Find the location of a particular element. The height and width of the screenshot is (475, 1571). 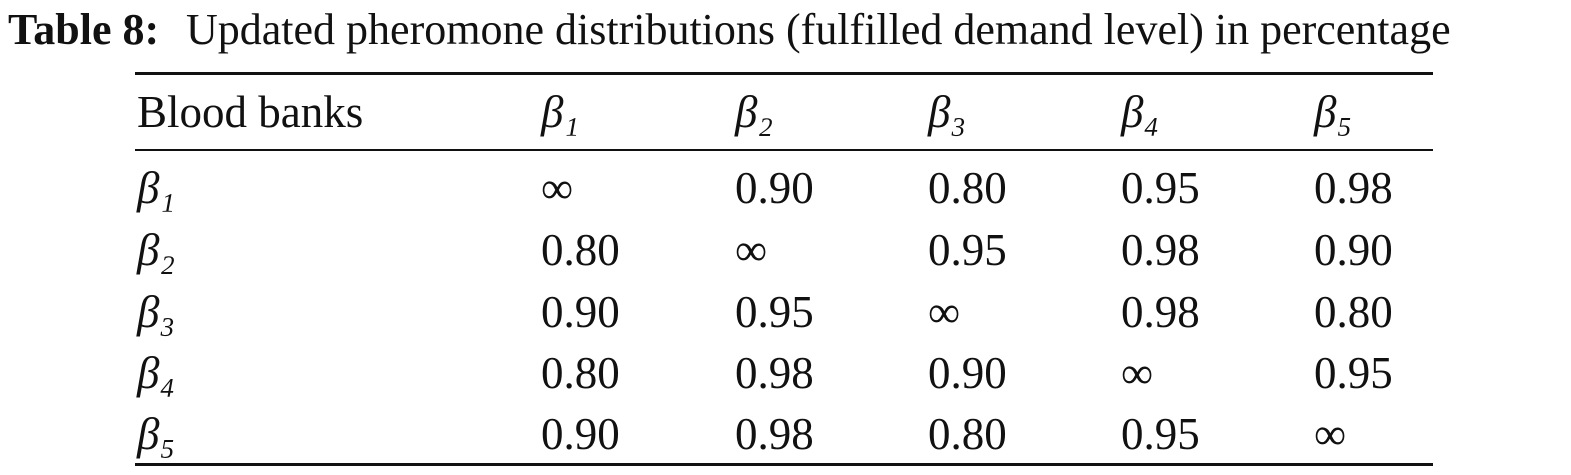

caption-label: Table 8: is located at coordinates (84, 29).